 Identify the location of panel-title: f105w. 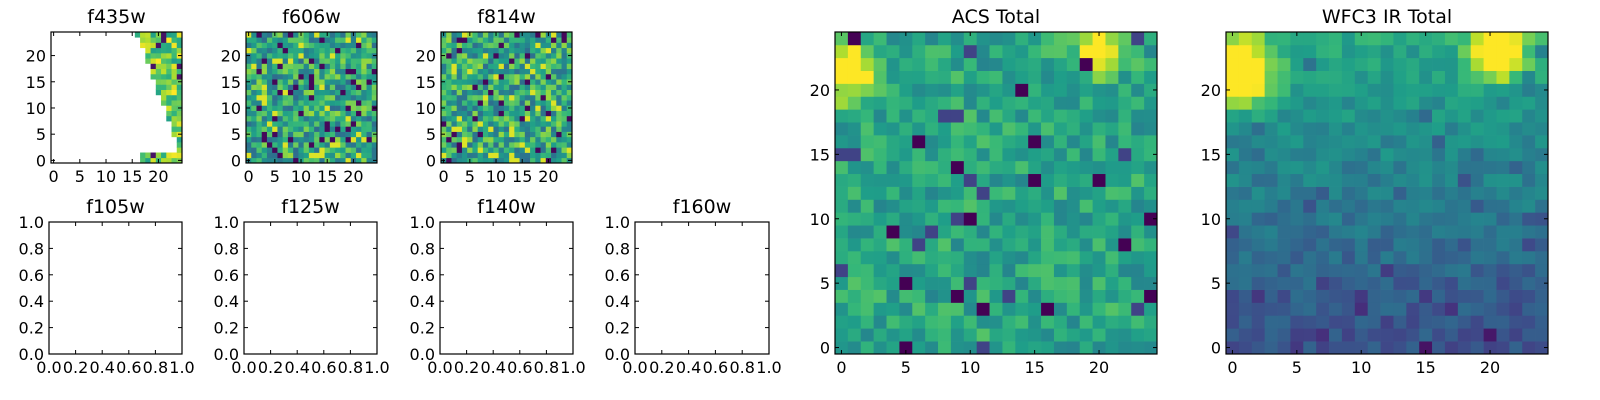
(115, 207).